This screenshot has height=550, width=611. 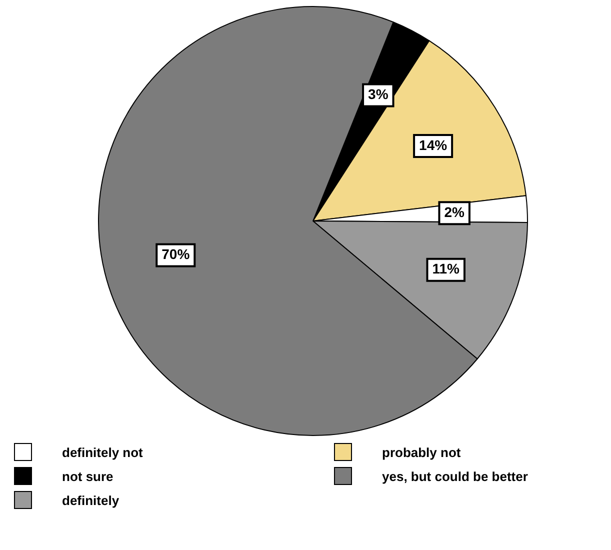 What do you see at coordinates (455, 212) in the screenshot?
I see `data-label: 2%` at bounding box center [455, 212].